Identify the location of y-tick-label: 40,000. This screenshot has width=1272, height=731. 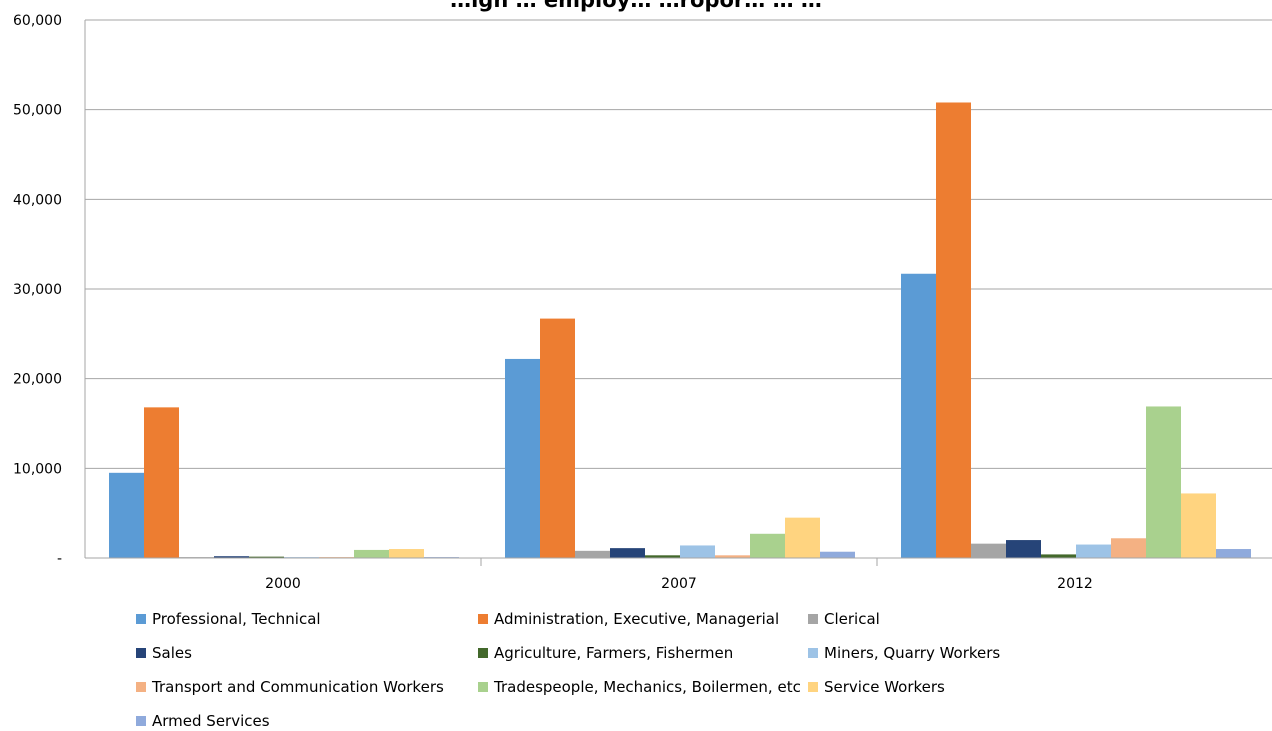
(37, 200).